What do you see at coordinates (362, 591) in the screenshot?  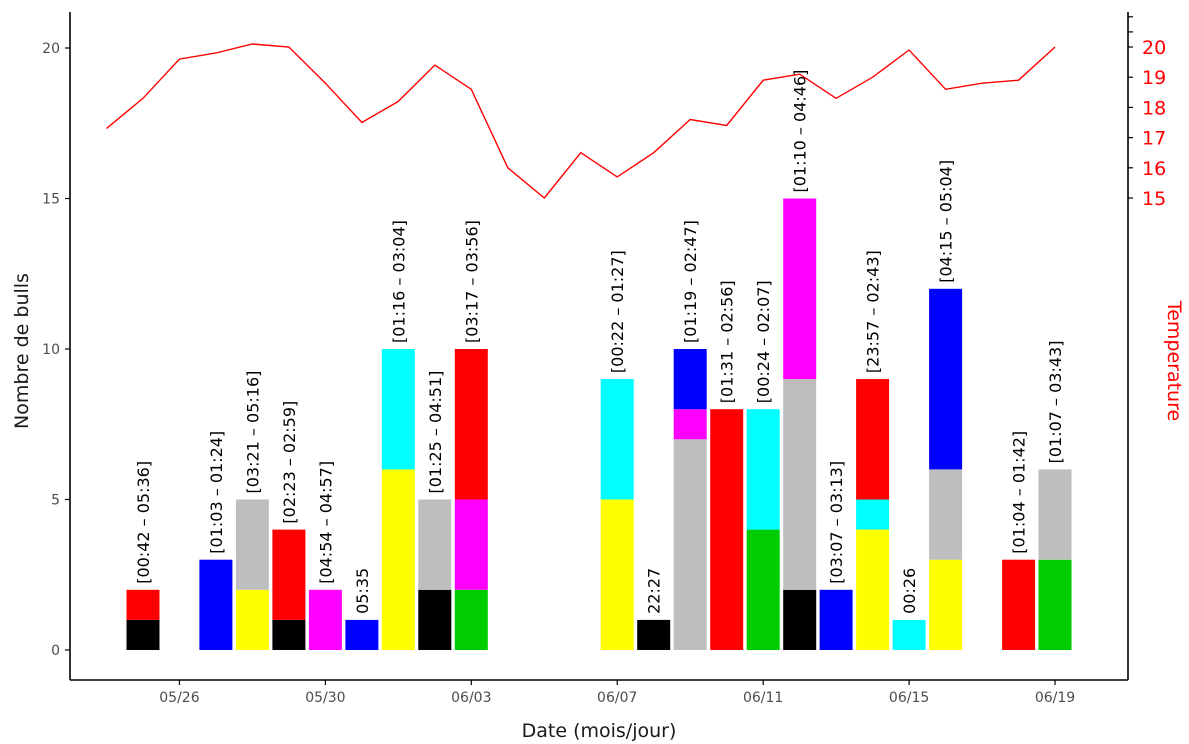 I see `bar-label-05-31: 05:35` at bounding box center [362, 591].